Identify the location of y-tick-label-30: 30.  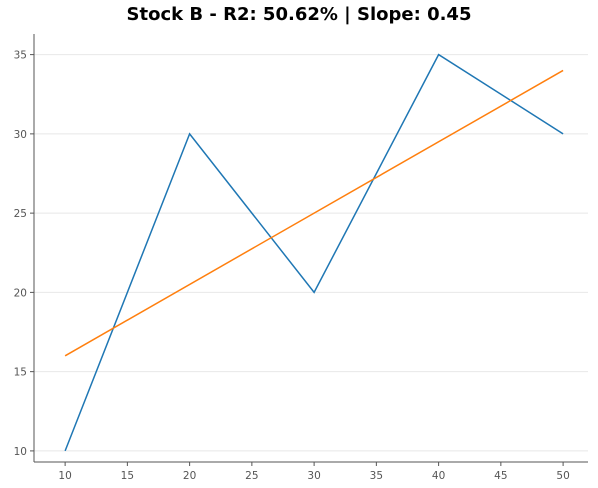
(20, 135).